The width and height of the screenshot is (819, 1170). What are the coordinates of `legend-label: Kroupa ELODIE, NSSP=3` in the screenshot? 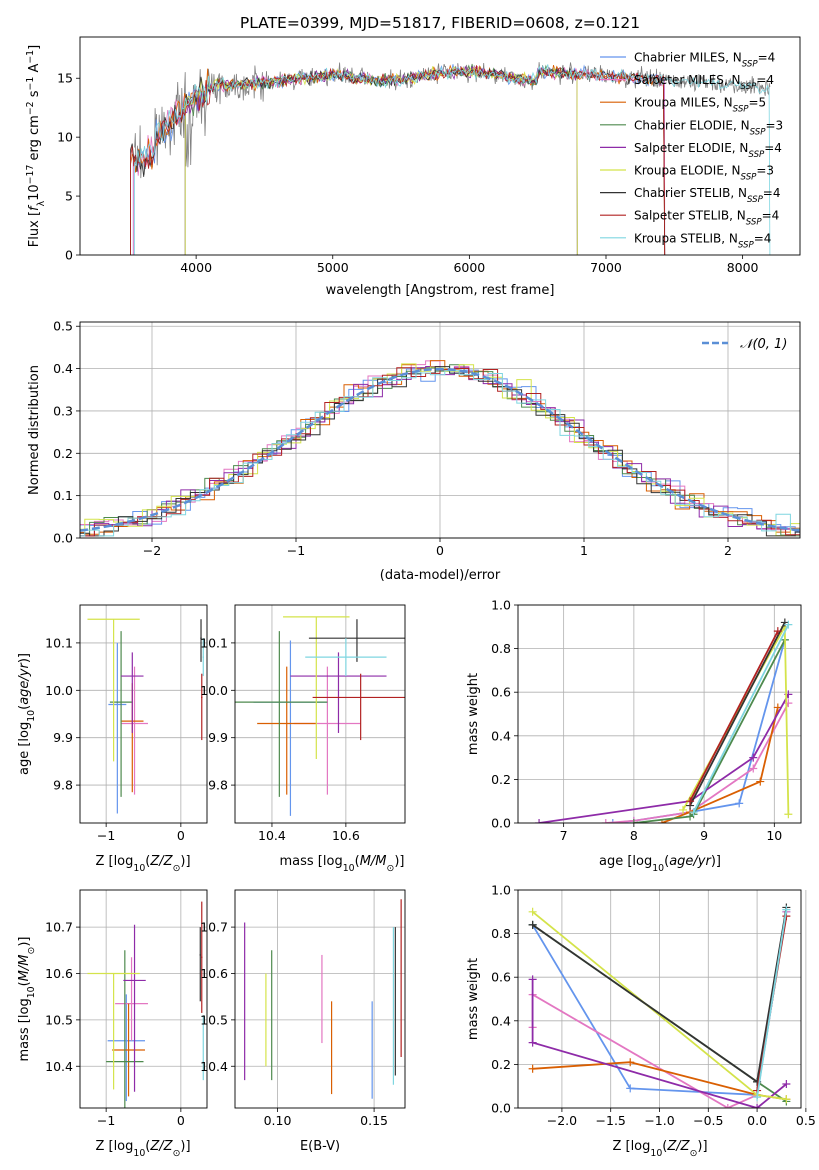 It's located at (704, 173).